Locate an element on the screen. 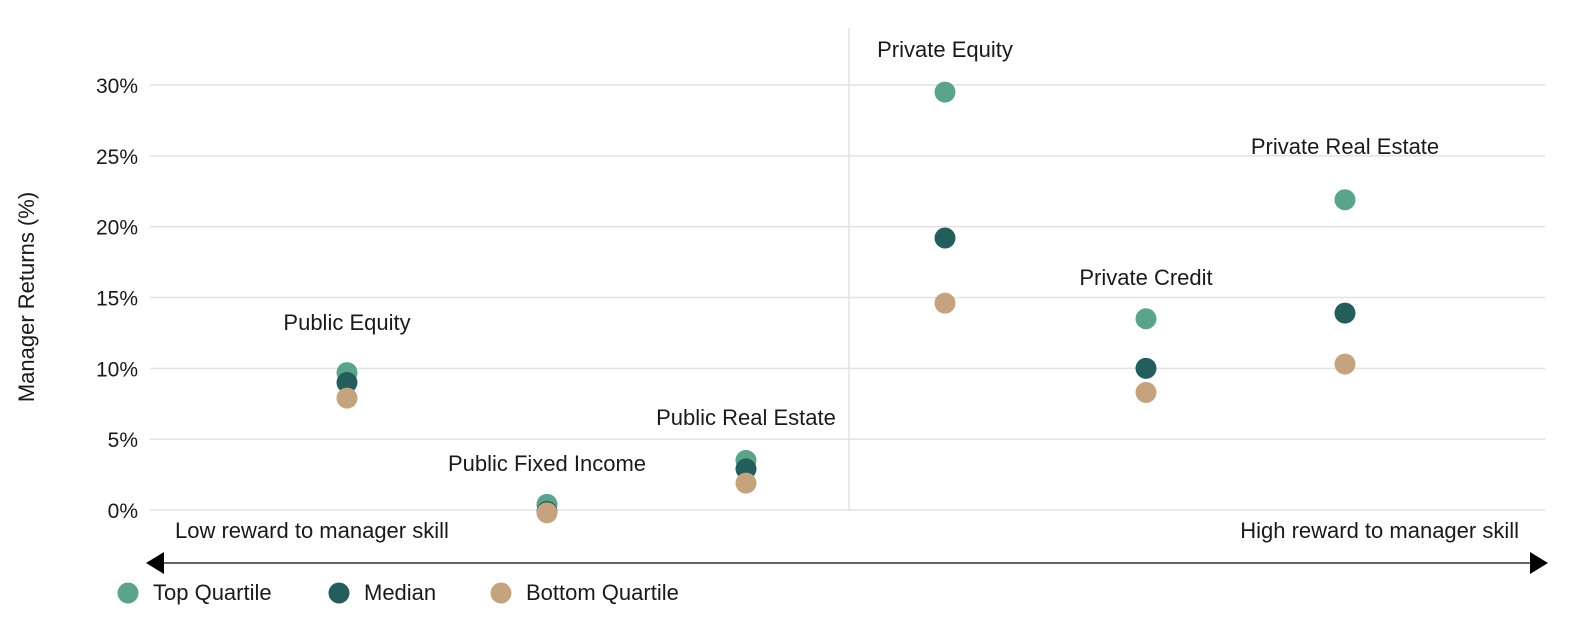 The image size is (1573, 640). legend-label: Top Quartile is located at coordinates (212, 592).